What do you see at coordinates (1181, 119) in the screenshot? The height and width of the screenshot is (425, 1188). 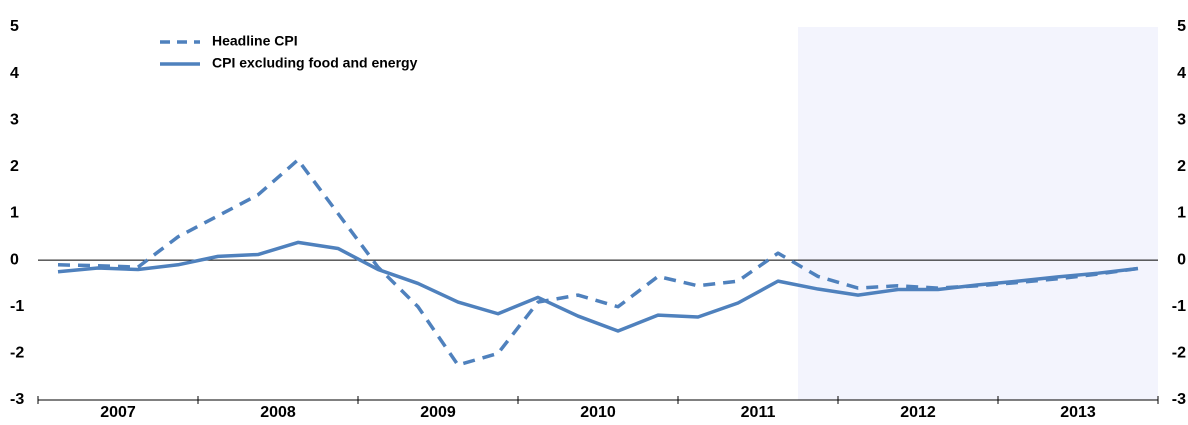 I see `y2-tick-label: 3` at bounding box center [1181, 119].